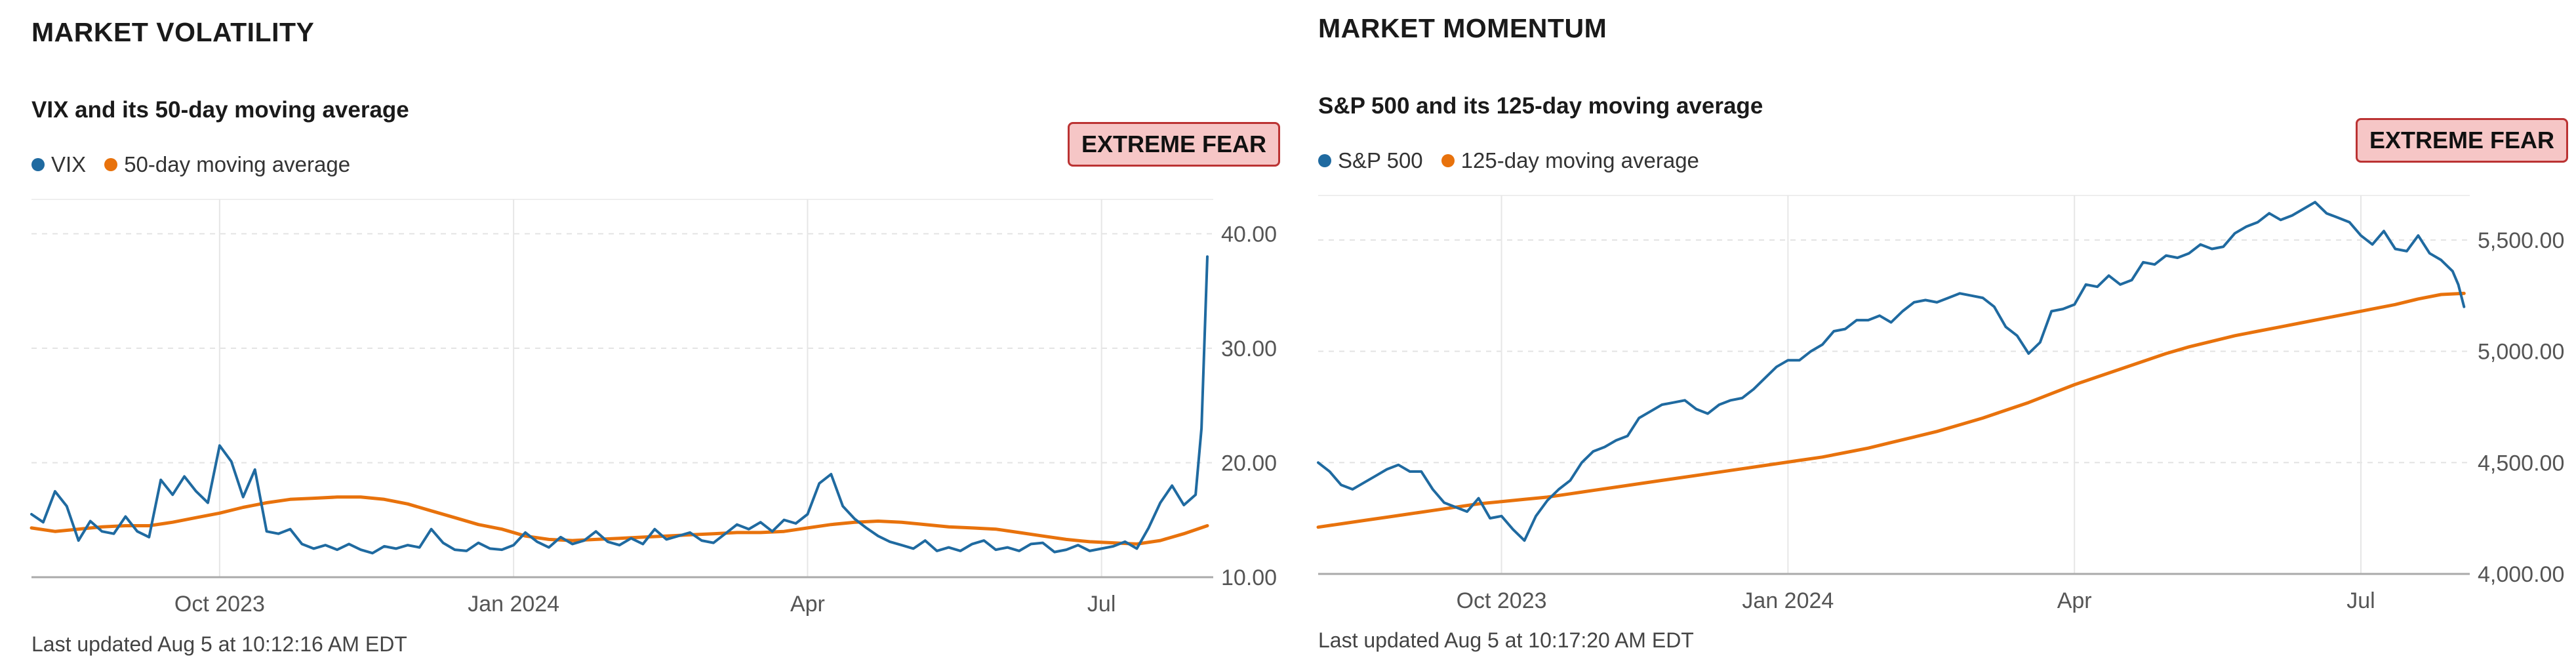 This screenshot has width=2576, height=671. Describe the element at coordinates (1579, 160) in the screenshot. I see `legend-label: 125-day moving average` at that location.